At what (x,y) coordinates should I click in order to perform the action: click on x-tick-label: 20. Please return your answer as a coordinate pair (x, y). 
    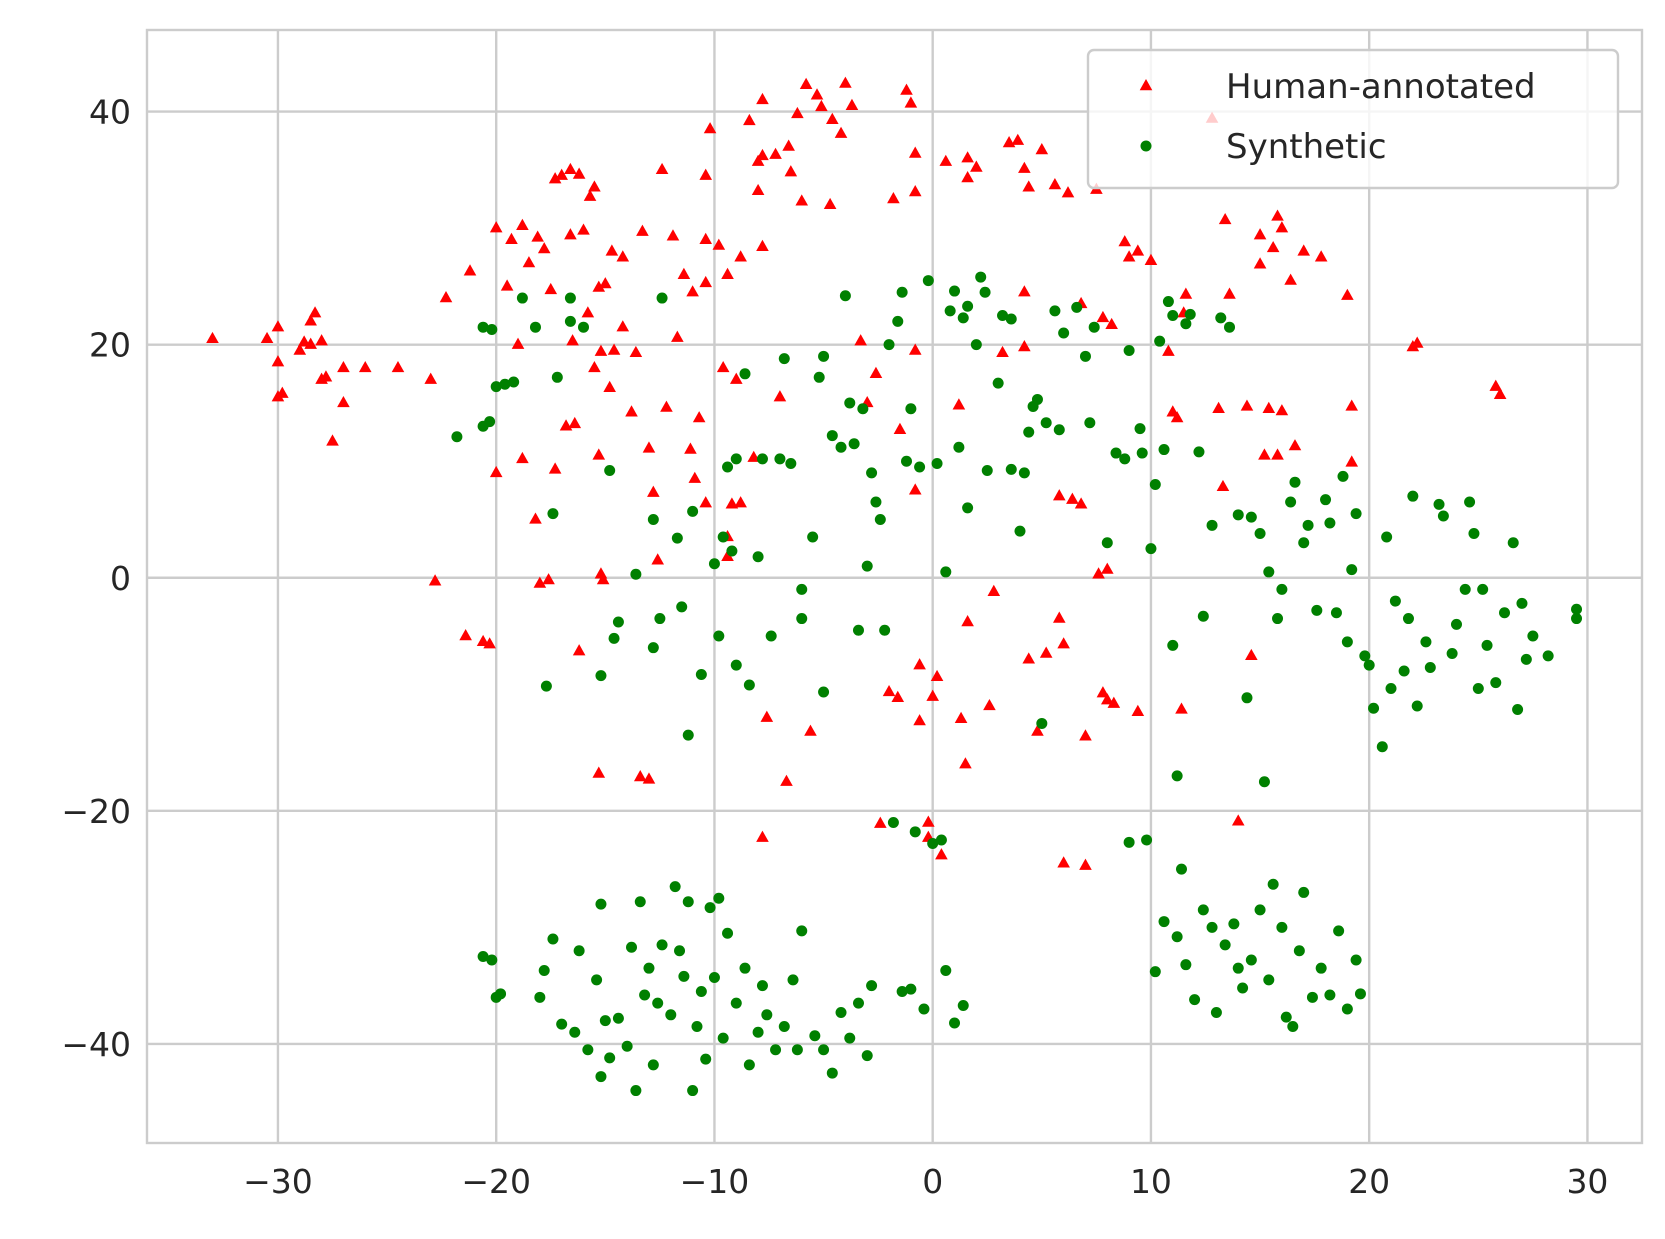
    Looking at the image, I should click on (1369, 1181).